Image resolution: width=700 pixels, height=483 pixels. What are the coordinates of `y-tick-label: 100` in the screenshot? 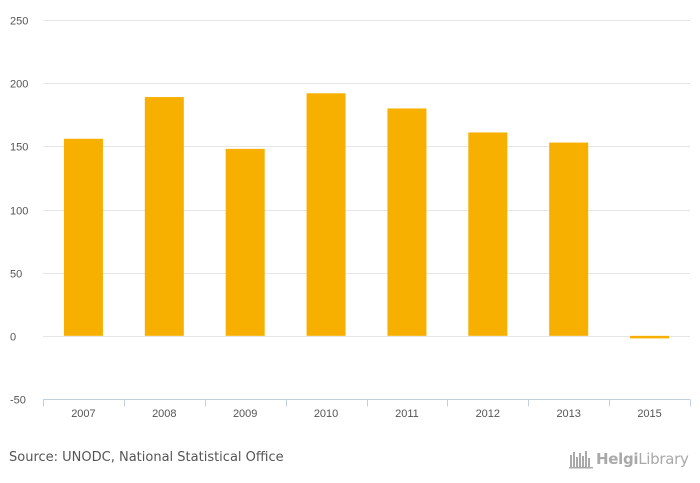 It's located at (19, 212).